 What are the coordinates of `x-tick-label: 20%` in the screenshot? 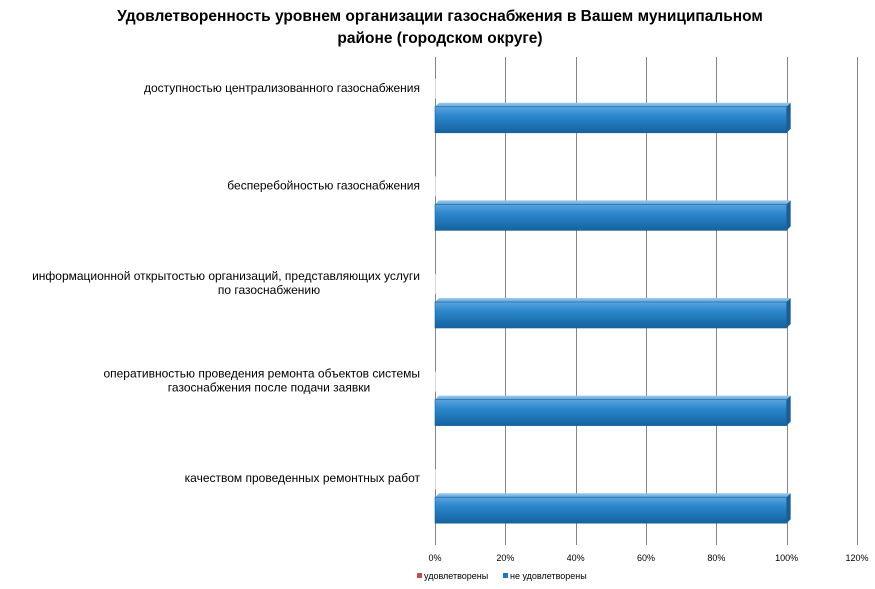 It's located at (505, 558).